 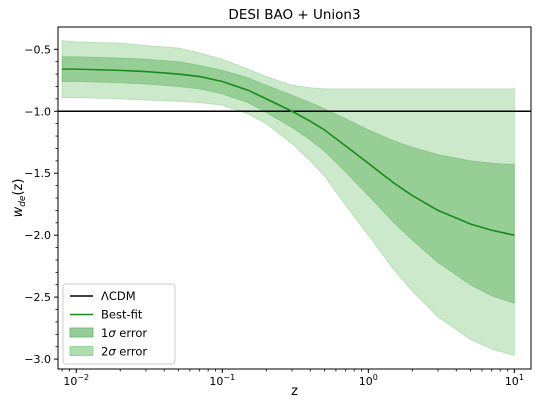 What do you see at coordinates (37, 49) in the screenshot?
I see `y-tick-label: −0.5` at bounding box center [37, 49].